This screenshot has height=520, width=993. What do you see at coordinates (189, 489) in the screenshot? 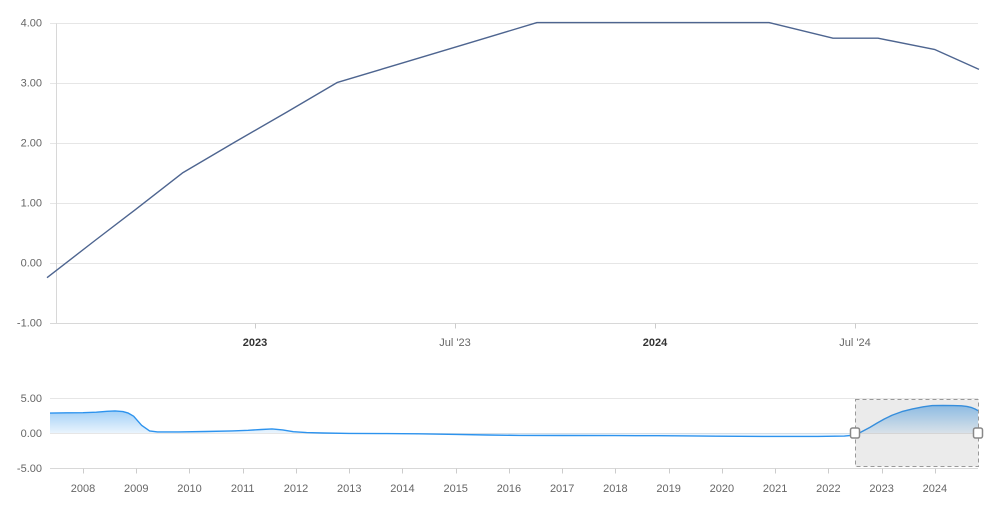
I see `navigator-x-axis-label: 2010` at bounding box center [189, 489].